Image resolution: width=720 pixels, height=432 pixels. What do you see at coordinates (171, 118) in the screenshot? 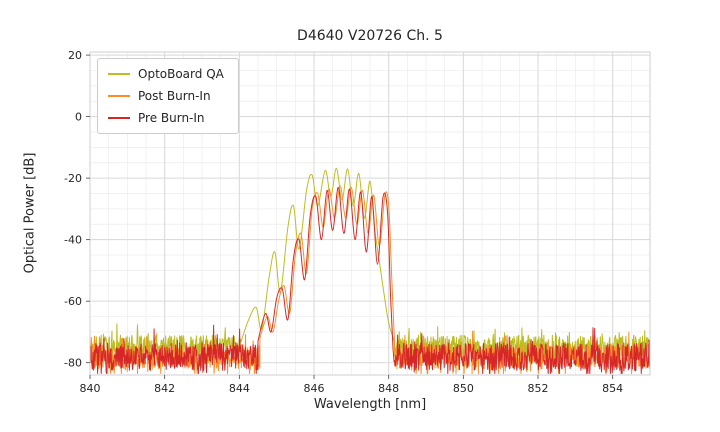
I see `legend-label: Pre Burn-In` at bounding box center [171, 118].